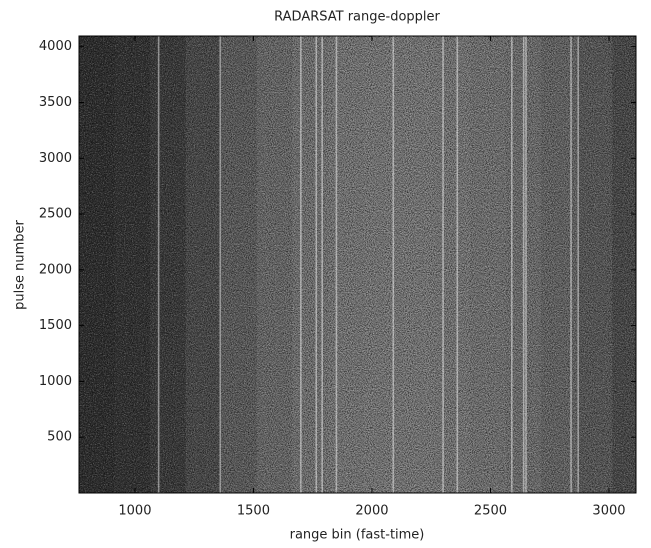 Image resolution: width=651 pixels, height=548 pixels. What do you see at coordinates (490, 511) in the screenshot?
I see `x-tick-label: 2500` at bounding box center [490, 511].